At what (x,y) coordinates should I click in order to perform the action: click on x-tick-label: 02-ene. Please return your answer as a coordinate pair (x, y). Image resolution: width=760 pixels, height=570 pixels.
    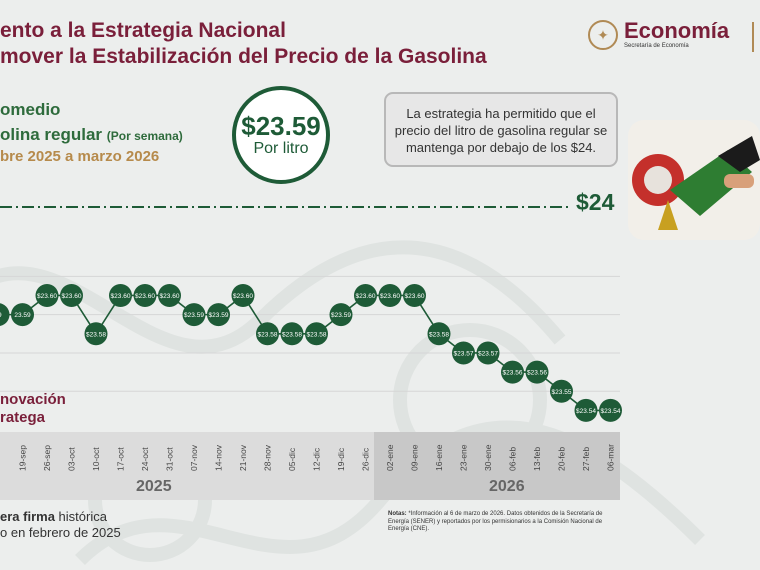
    Looking at the image, I should click on (390, 457).